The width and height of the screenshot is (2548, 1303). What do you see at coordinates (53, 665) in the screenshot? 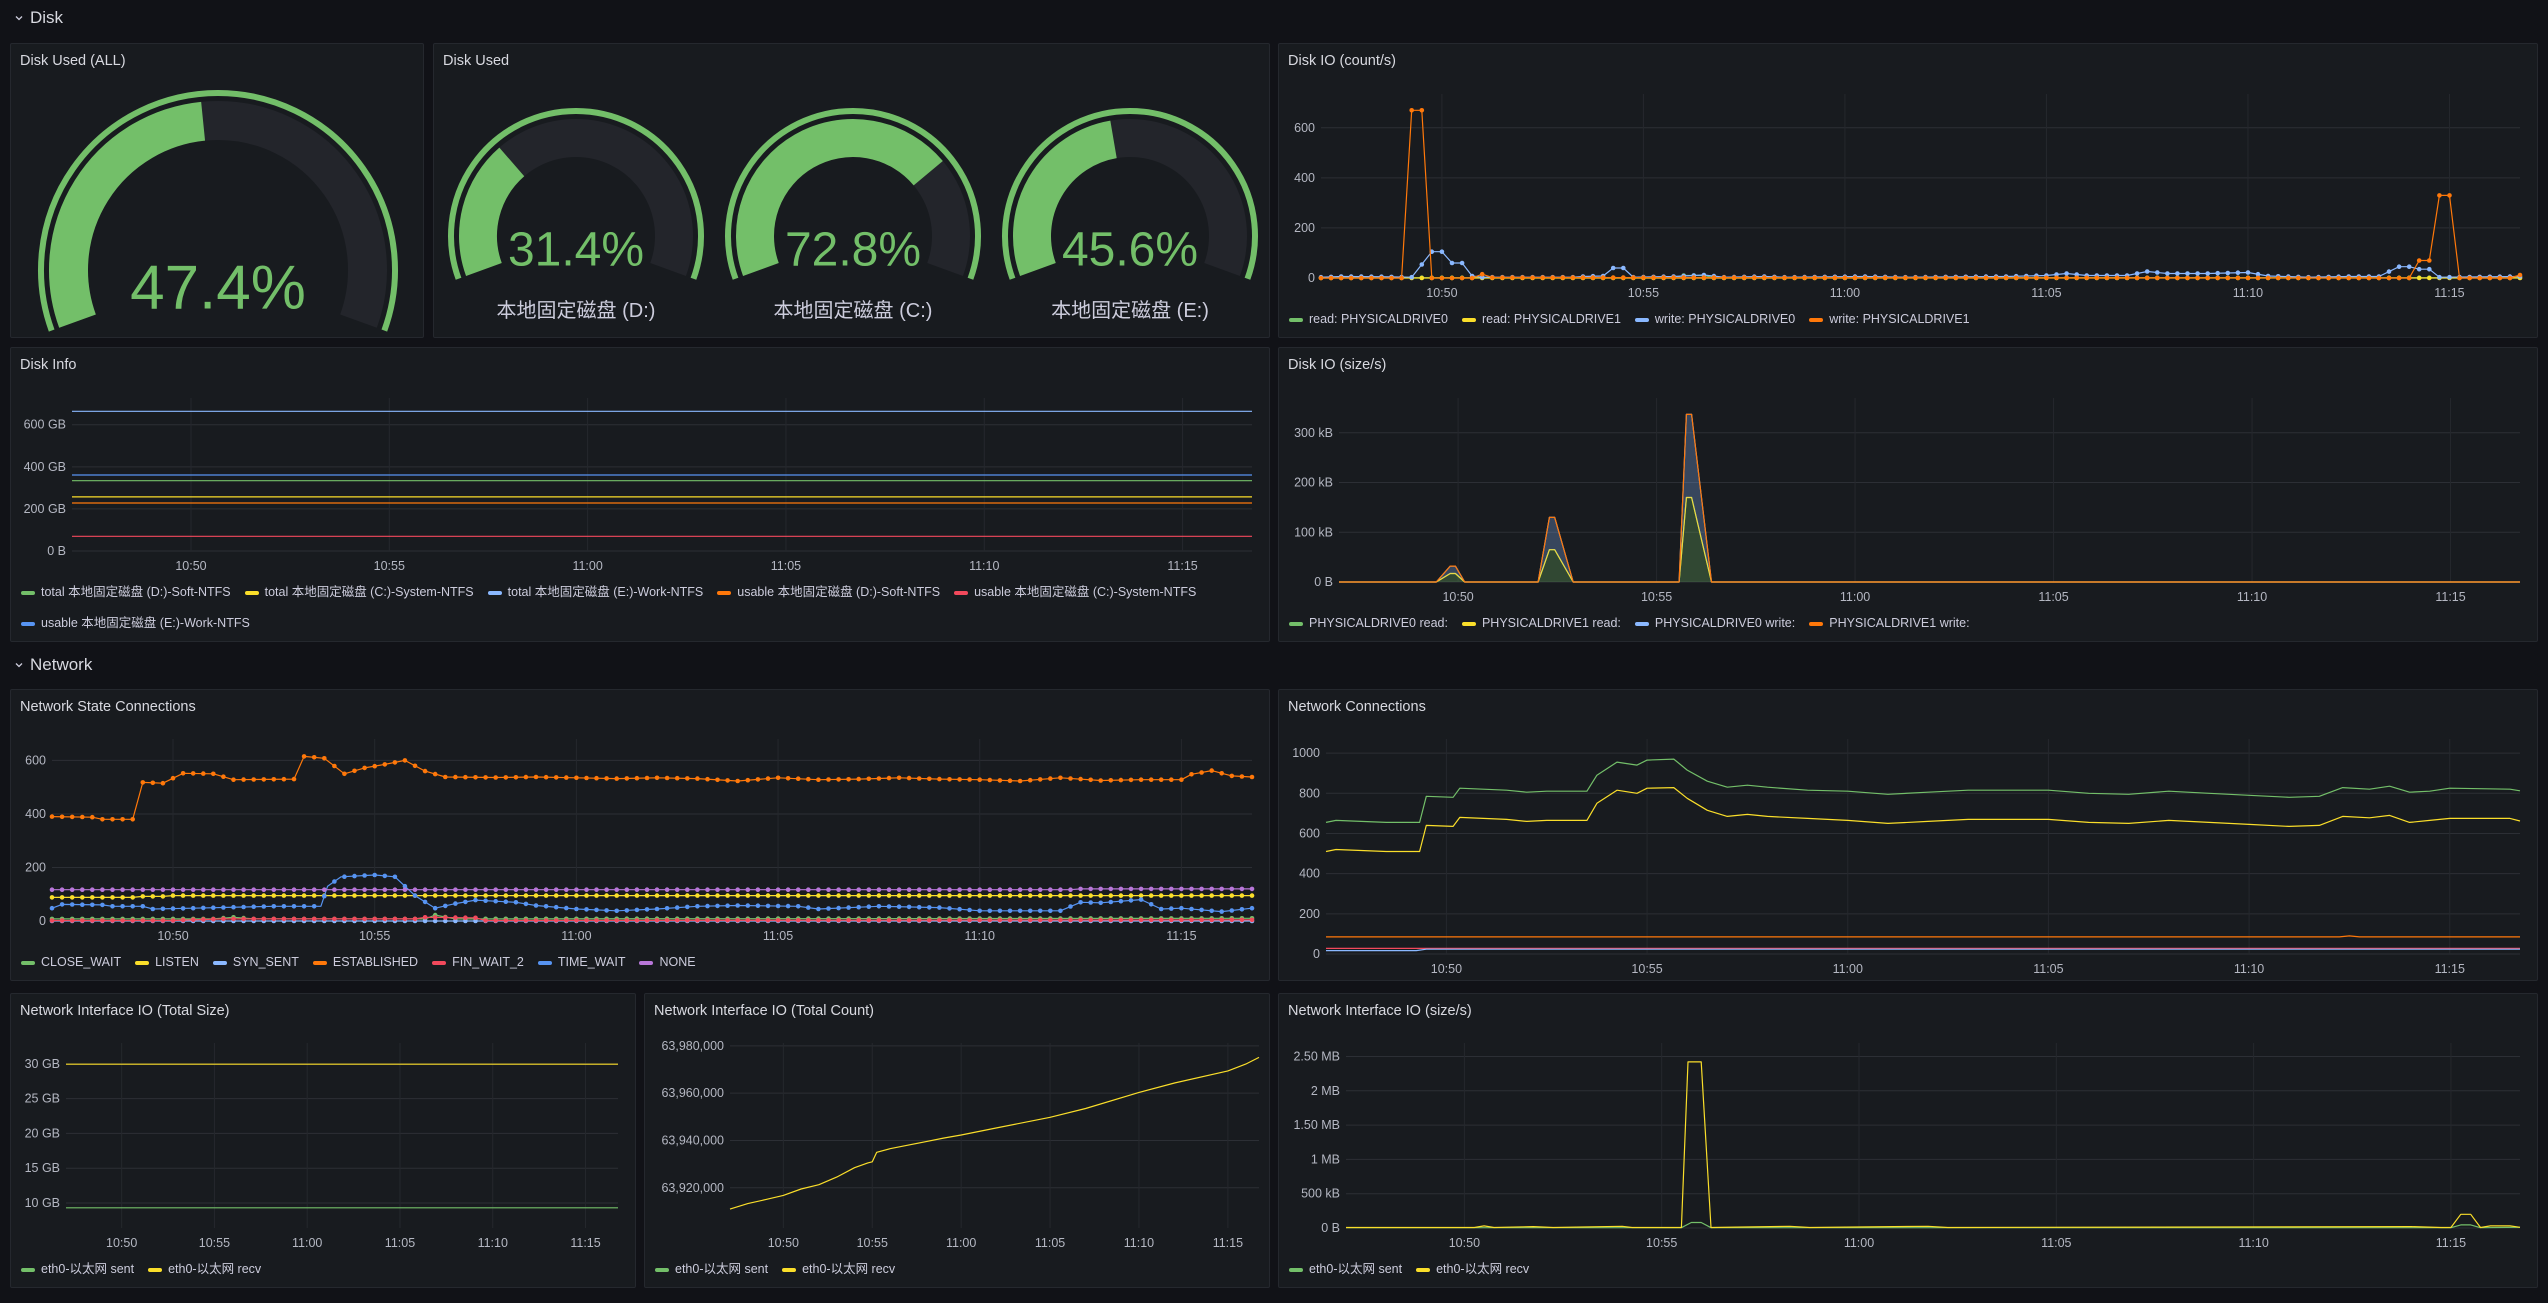
I see `row-header-network: Network` at bounding box center [53, 665].